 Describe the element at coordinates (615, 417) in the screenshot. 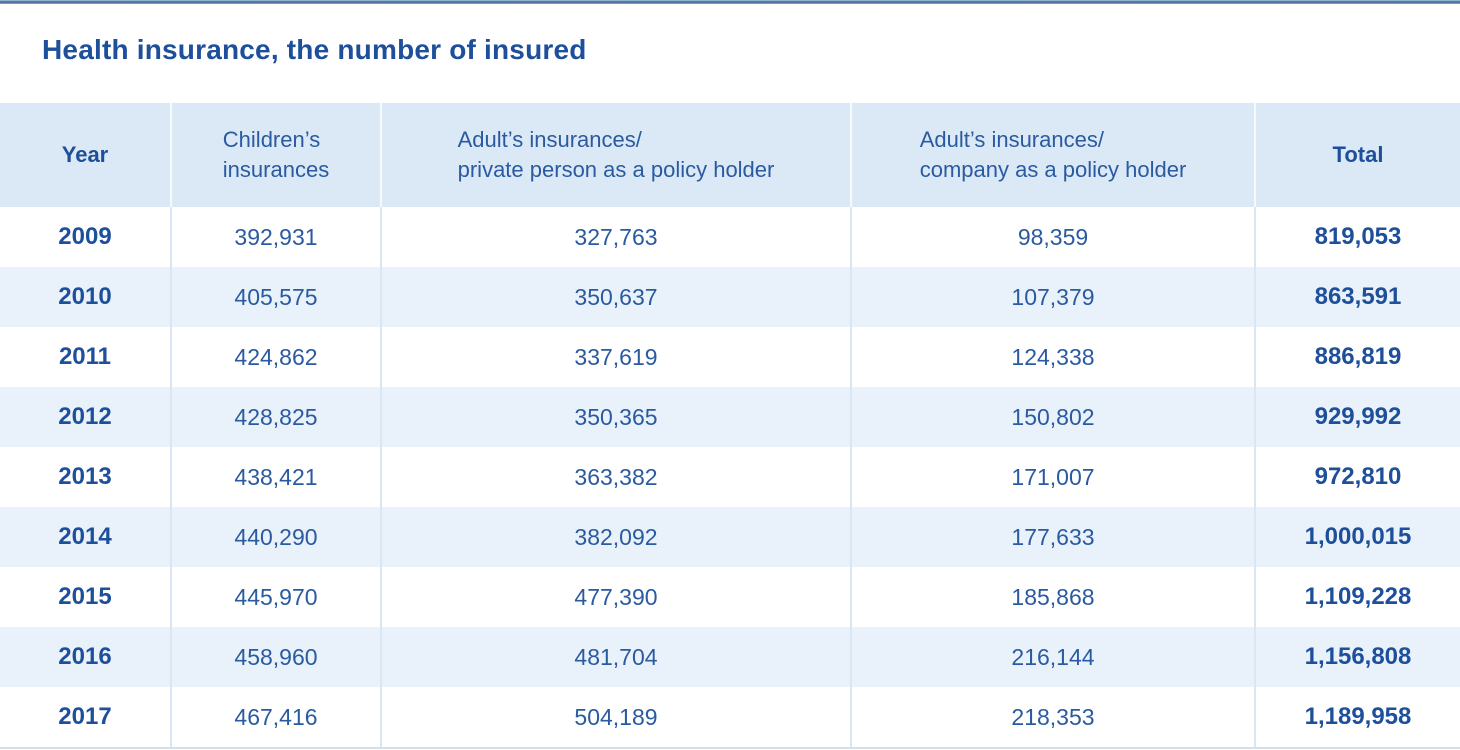

I see `cell-adult-private: 350,365` at that location.